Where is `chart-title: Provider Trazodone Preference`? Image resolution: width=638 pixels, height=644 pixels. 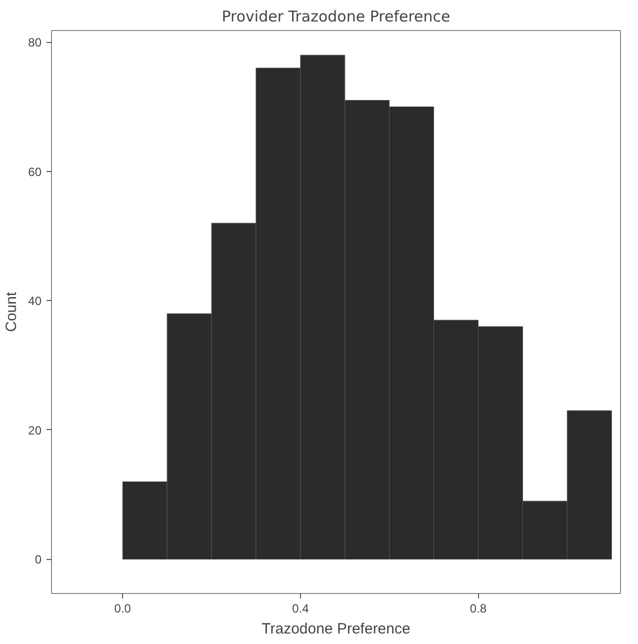 chart-title: Provider Trazodone Preference is located at coordinates (336, 17).